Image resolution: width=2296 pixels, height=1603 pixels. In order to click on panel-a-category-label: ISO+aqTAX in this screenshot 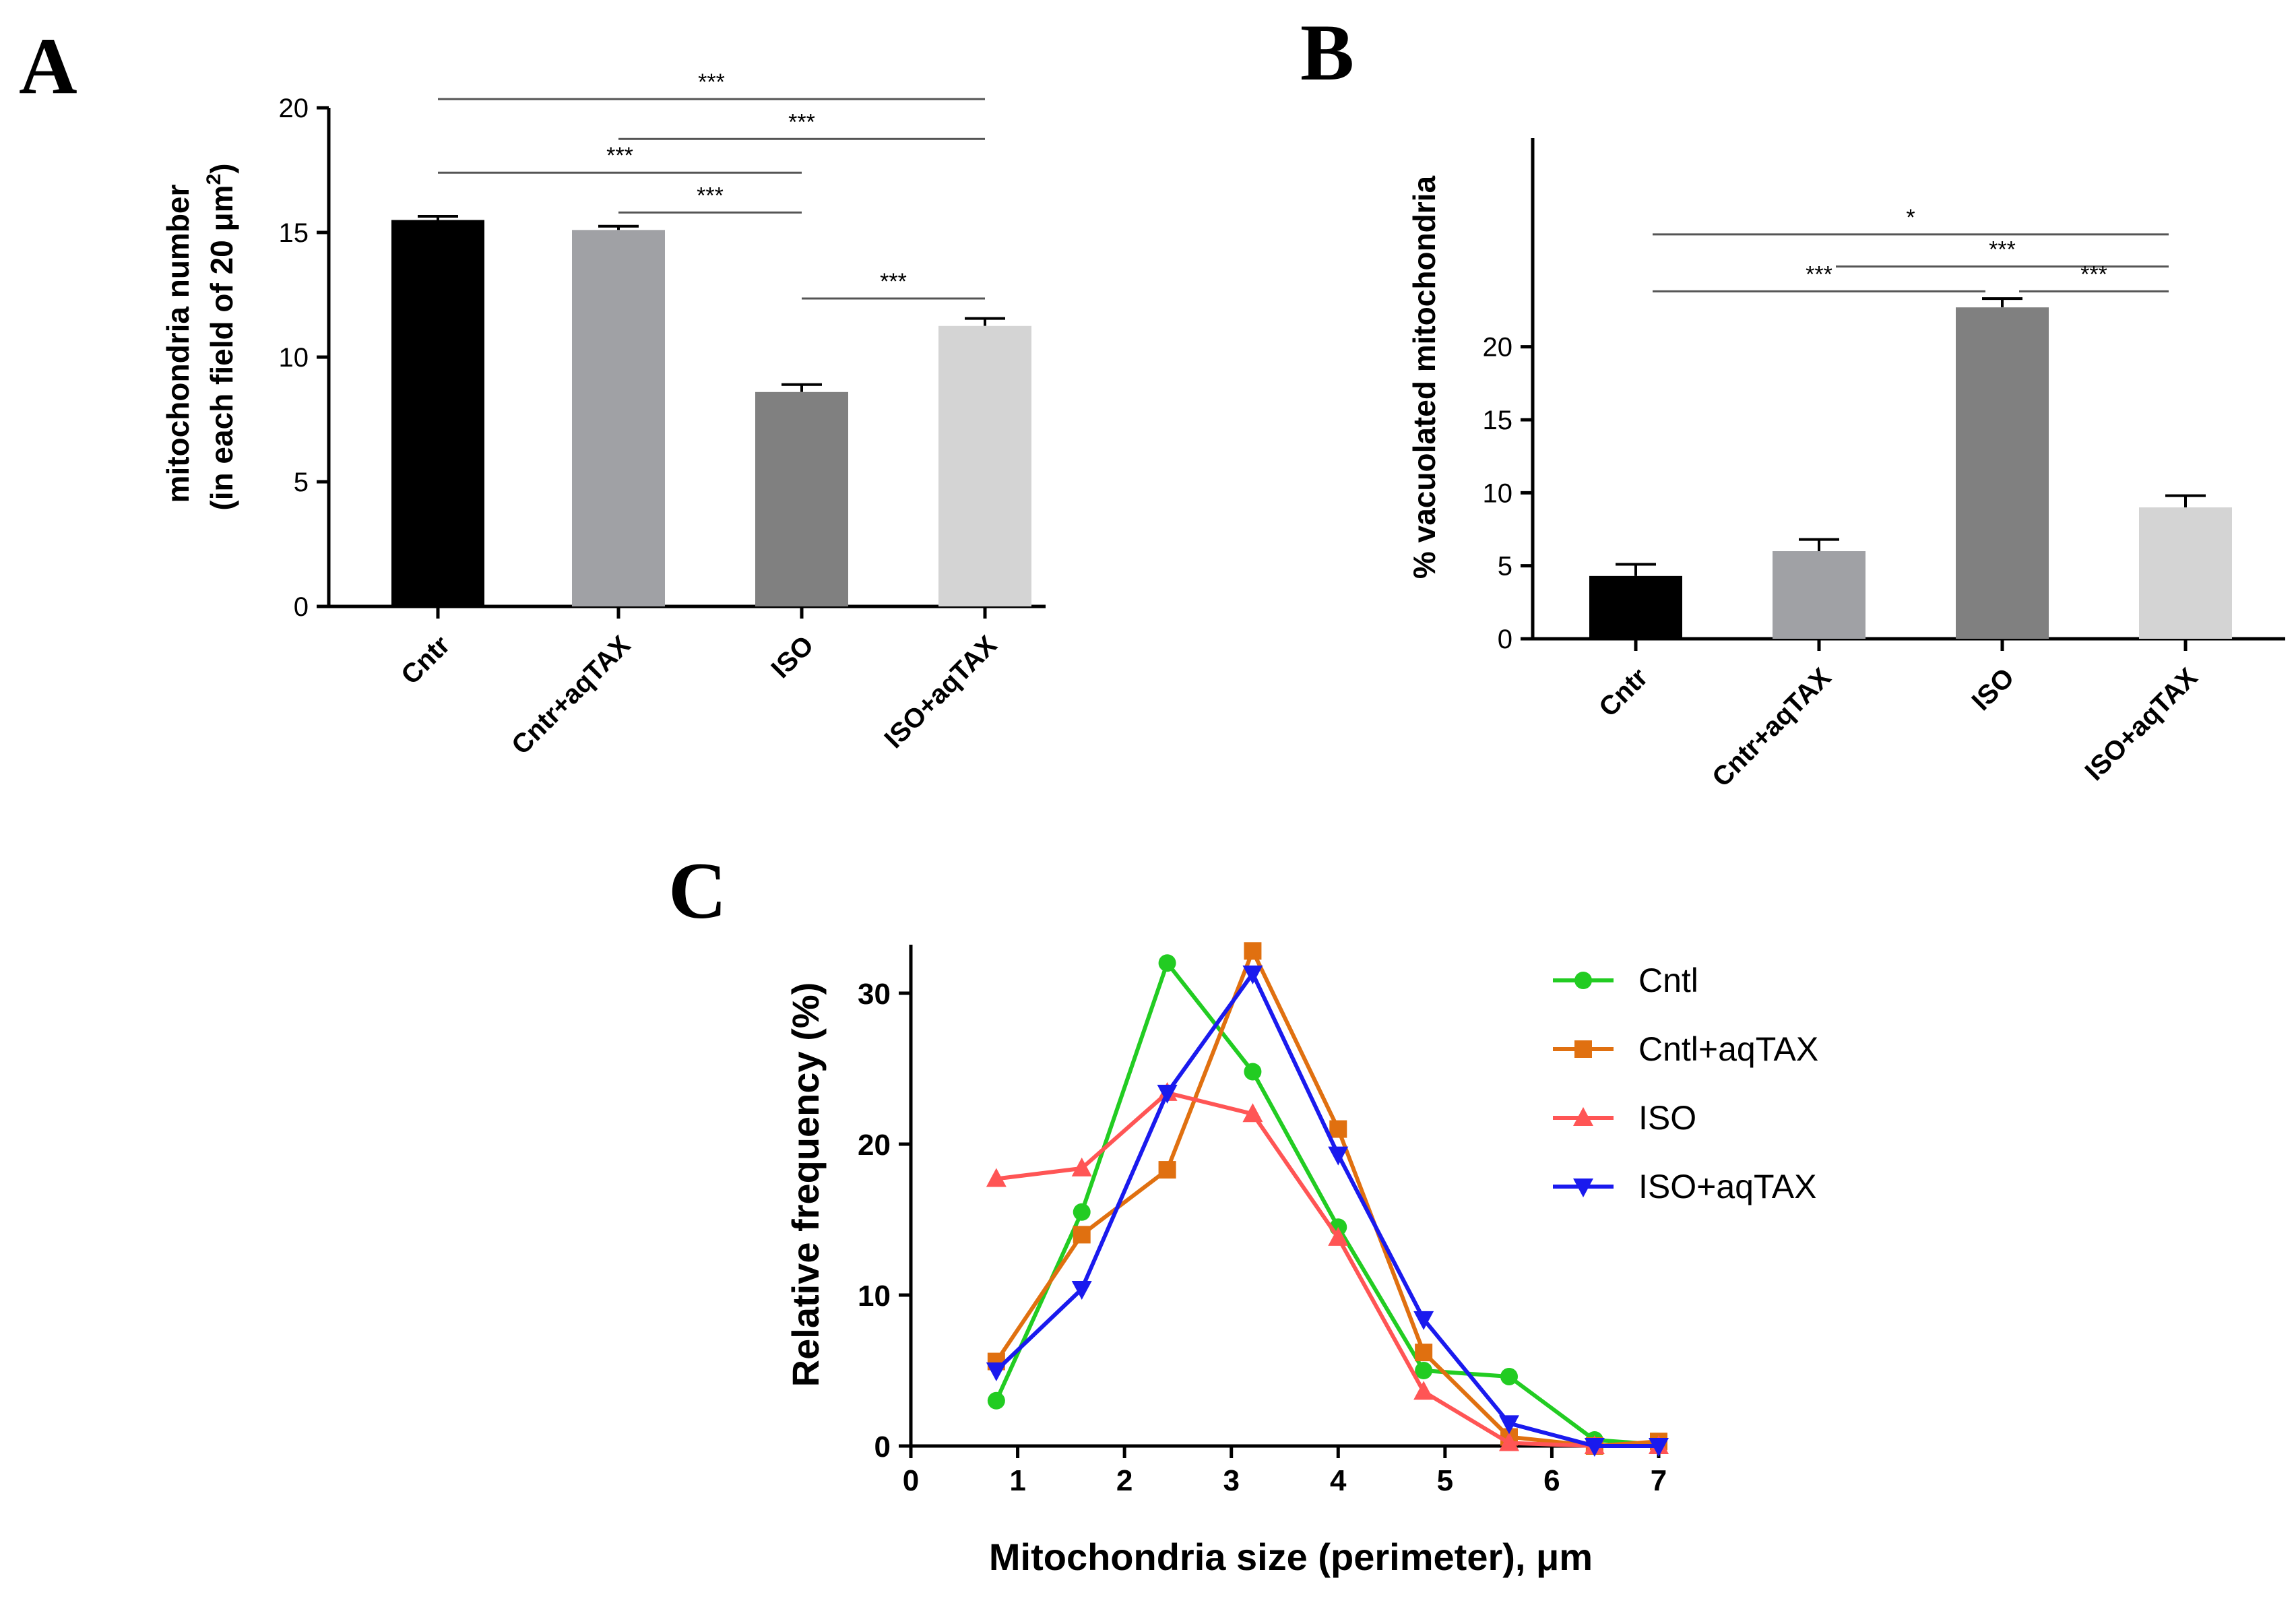, I will do `click(941, 692)`.